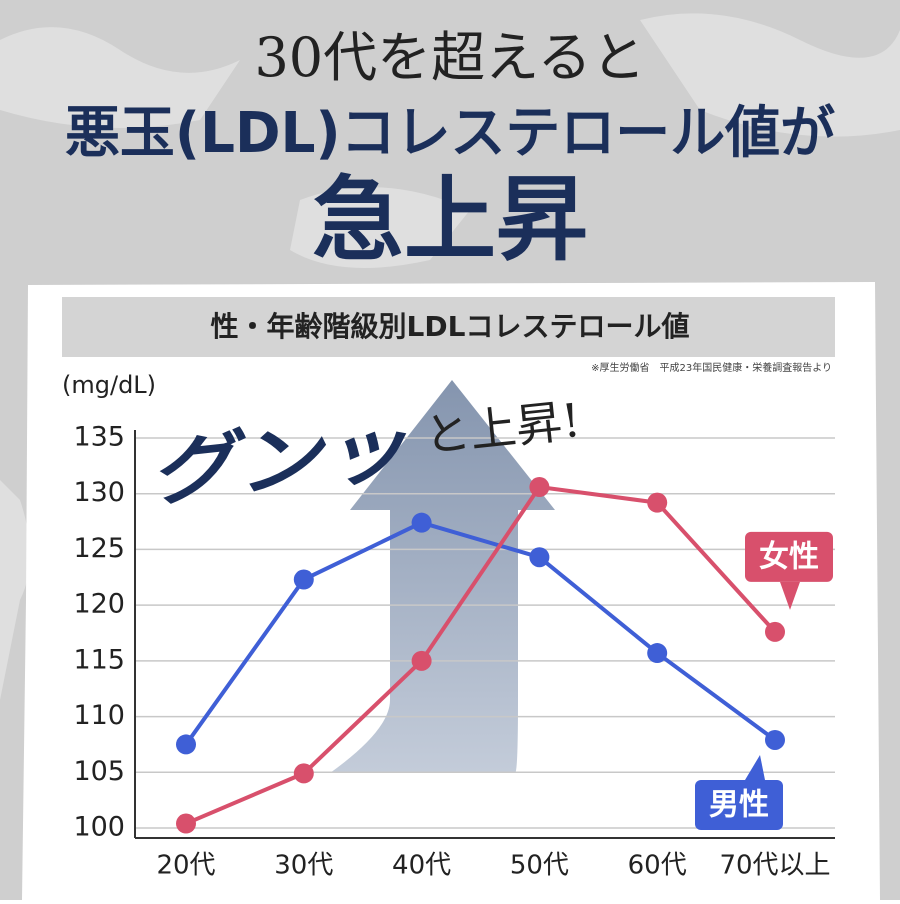  Describe the element at coordinates (450, 220) in the screenshot. I see `headline-3: 急上昇` at that location.